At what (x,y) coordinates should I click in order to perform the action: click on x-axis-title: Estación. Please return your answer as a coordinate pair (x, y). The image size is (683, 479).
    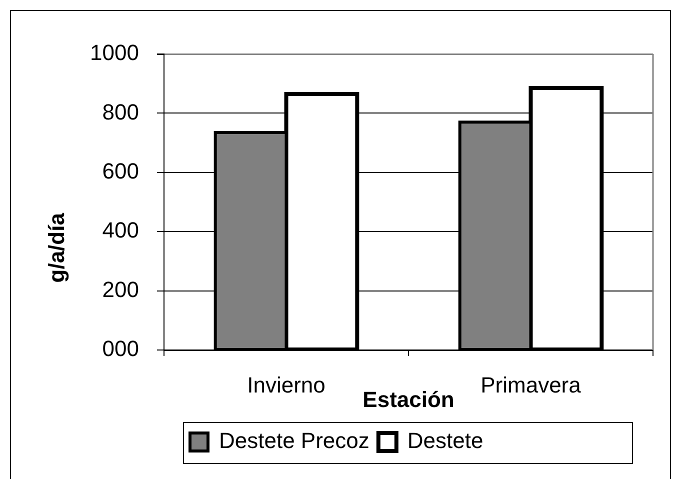
    Looking at the image, I should click on (408, 399).